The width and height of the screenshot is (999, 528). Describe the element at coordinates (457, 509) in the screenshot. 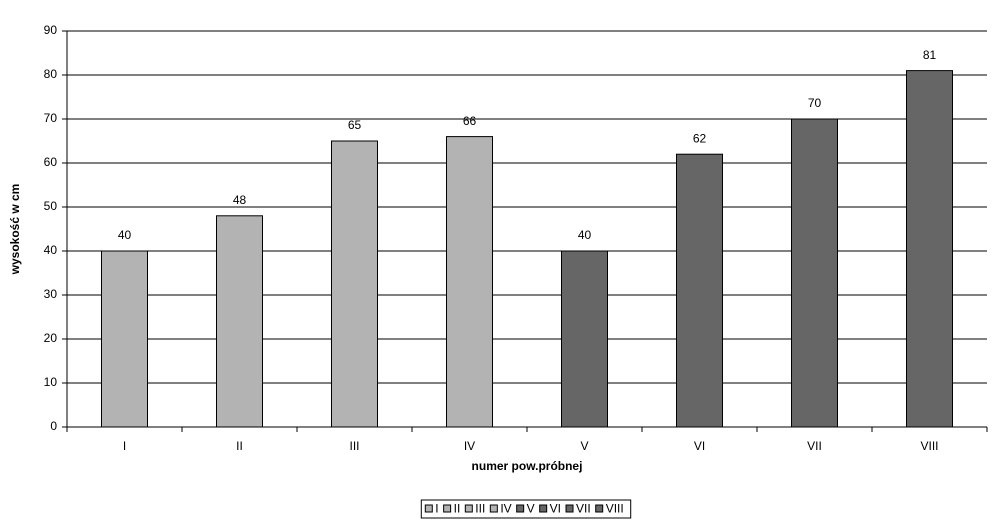

I see `legend-label: II` at that location.